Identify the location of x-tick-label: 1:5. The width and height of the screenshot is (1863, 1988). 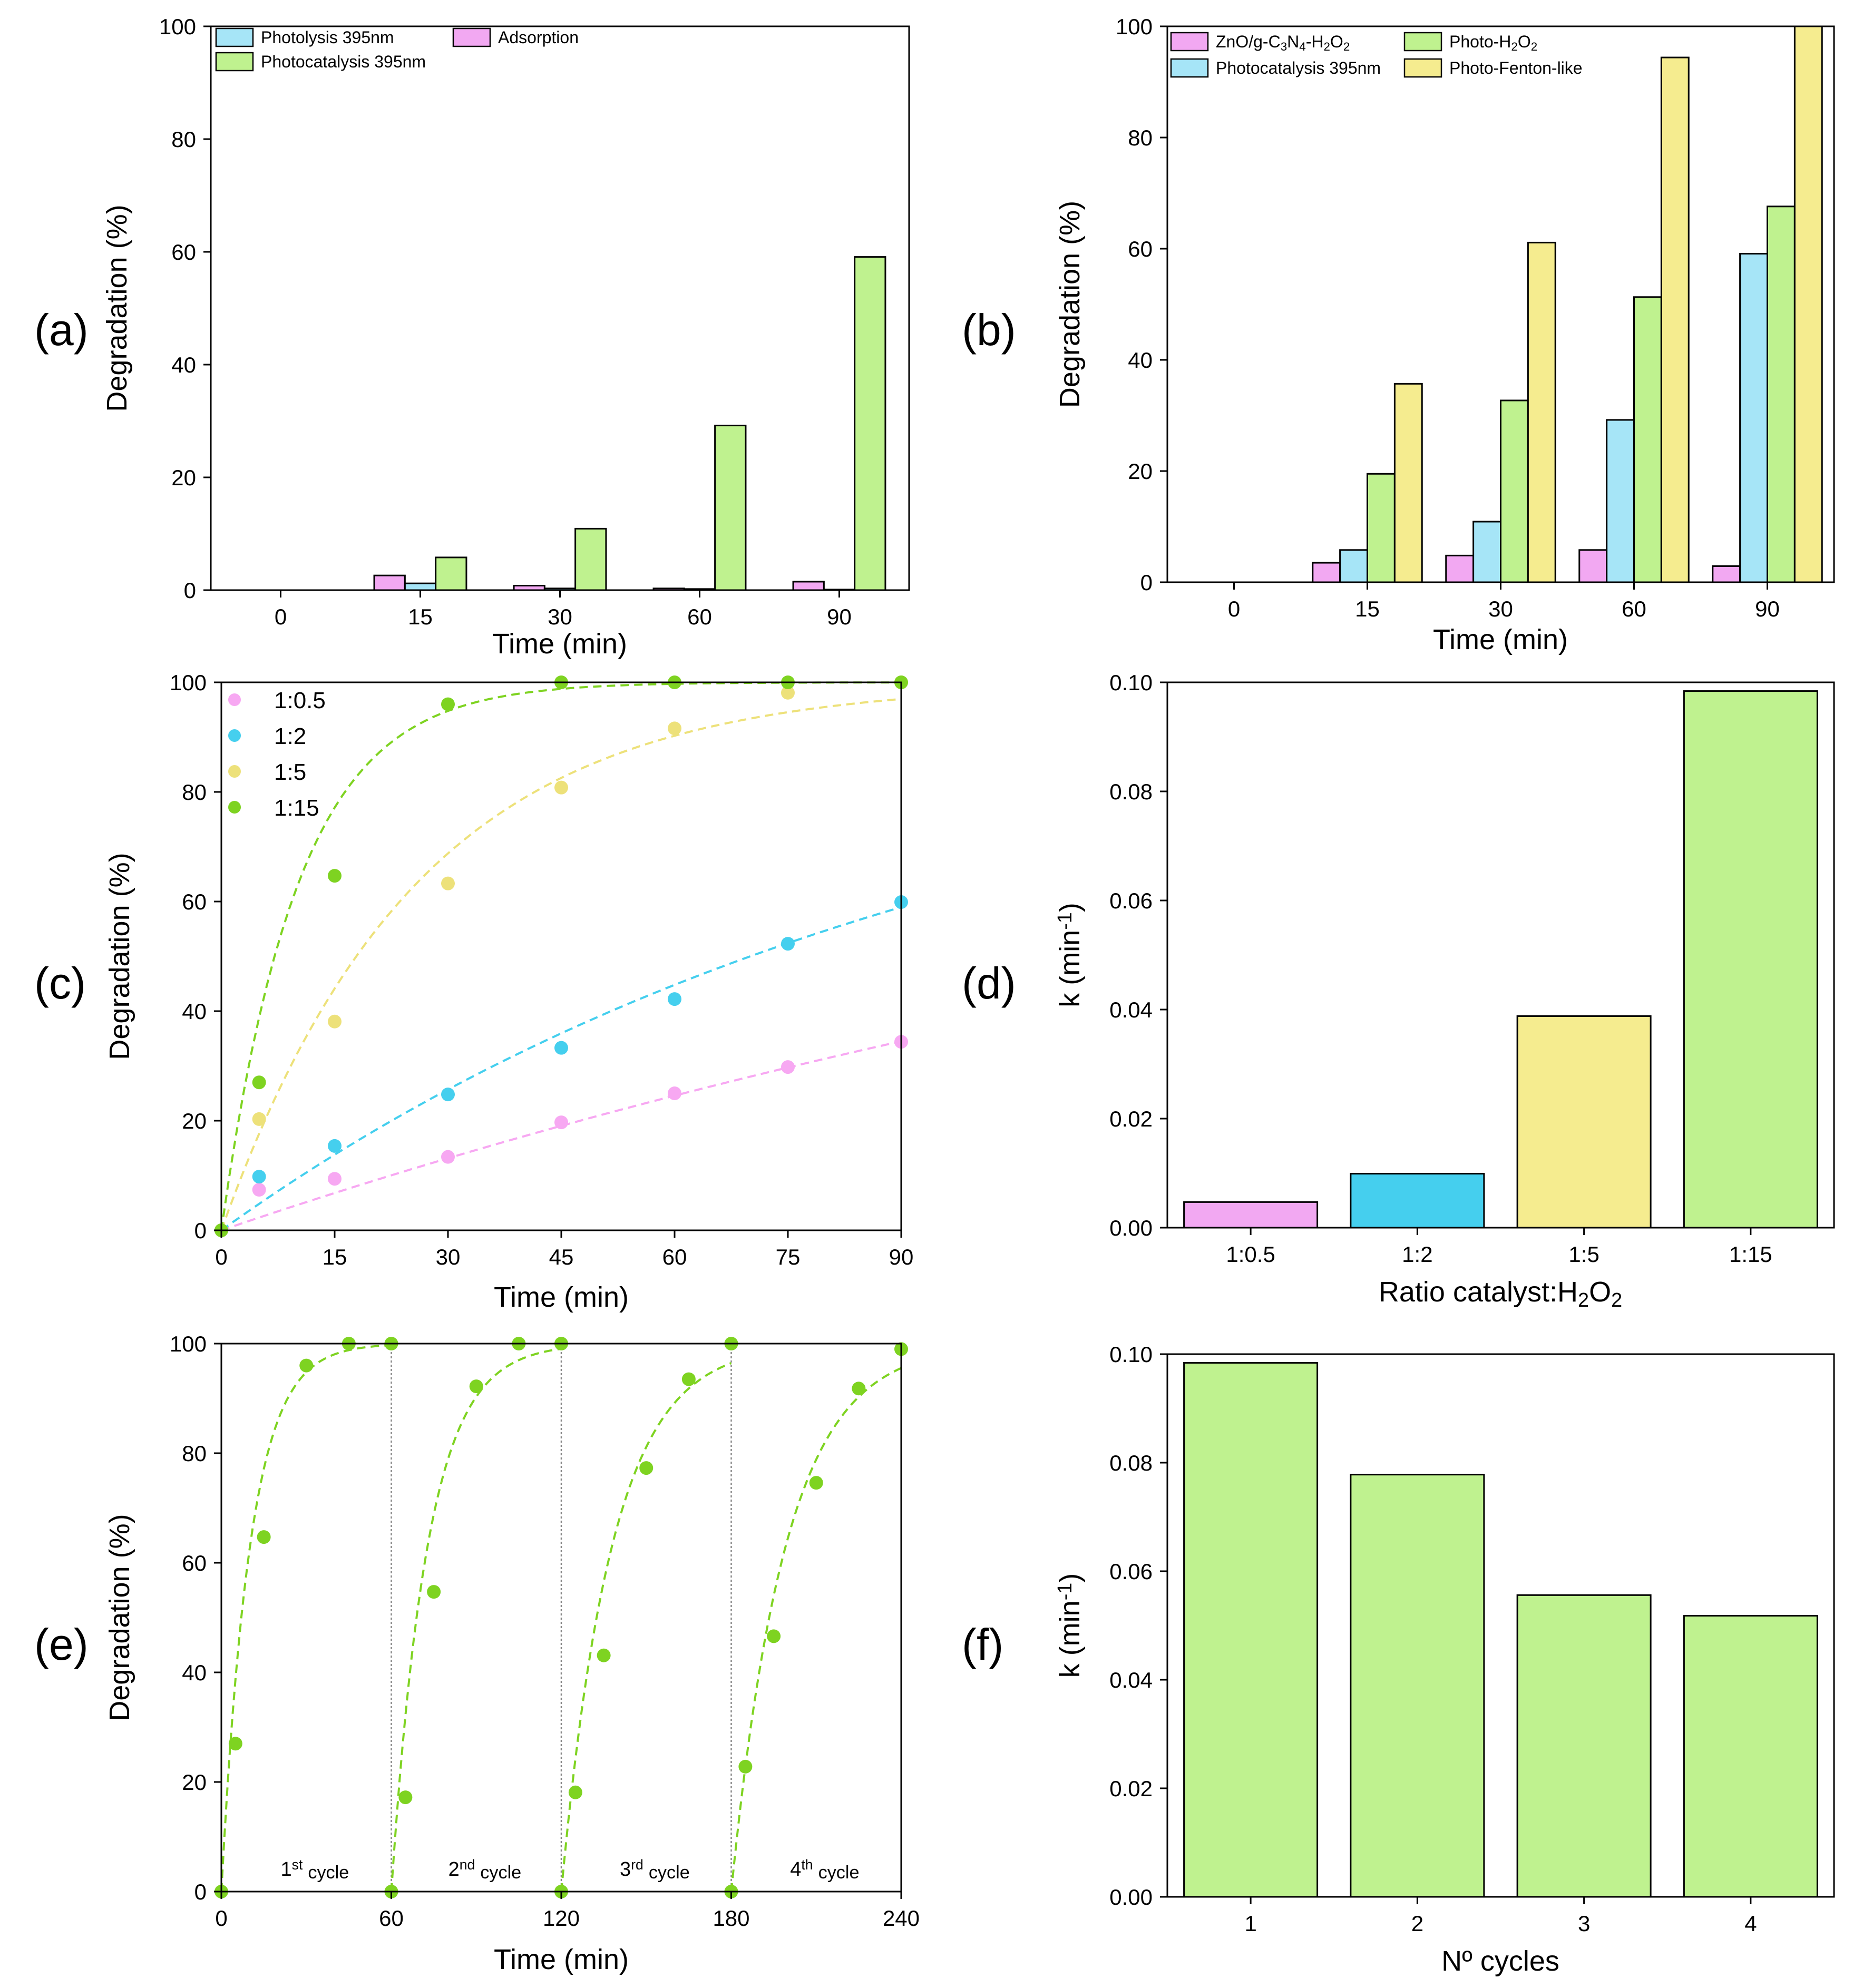
(1583, 1254).